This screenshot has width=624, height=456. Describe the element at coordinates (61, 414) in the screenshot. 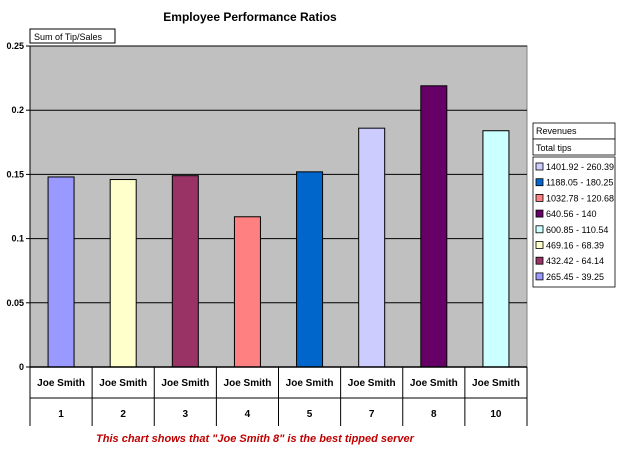

I see `category-id: 1` at that location.